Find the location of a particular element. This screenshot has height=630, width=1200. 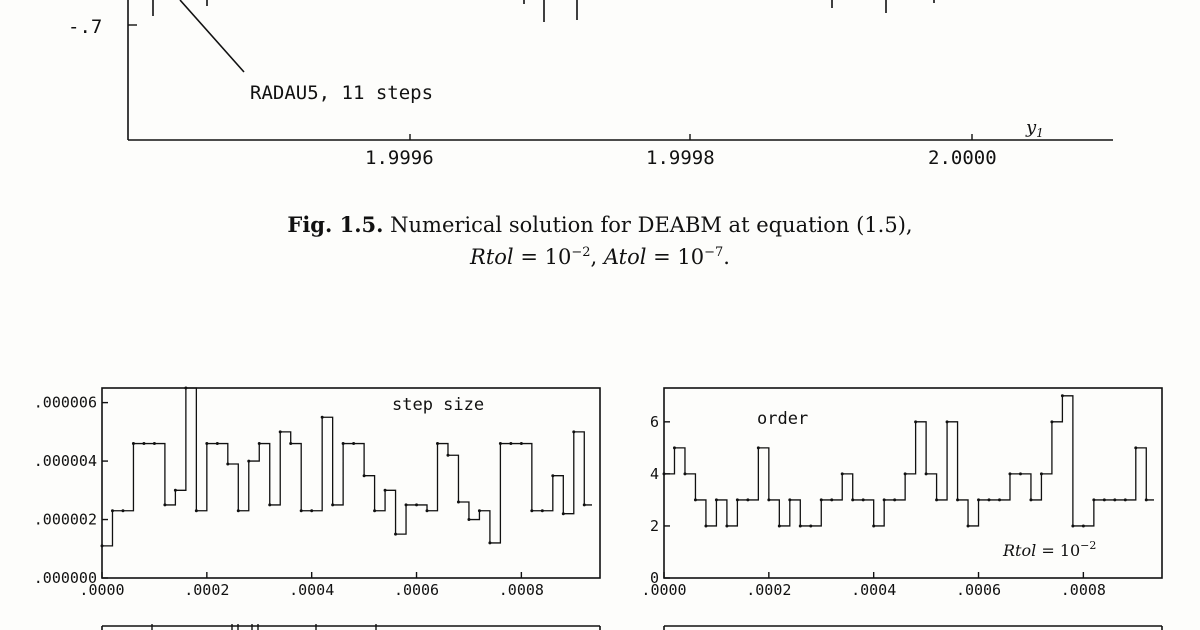

step-size-series is located at coordinates (347, 467).